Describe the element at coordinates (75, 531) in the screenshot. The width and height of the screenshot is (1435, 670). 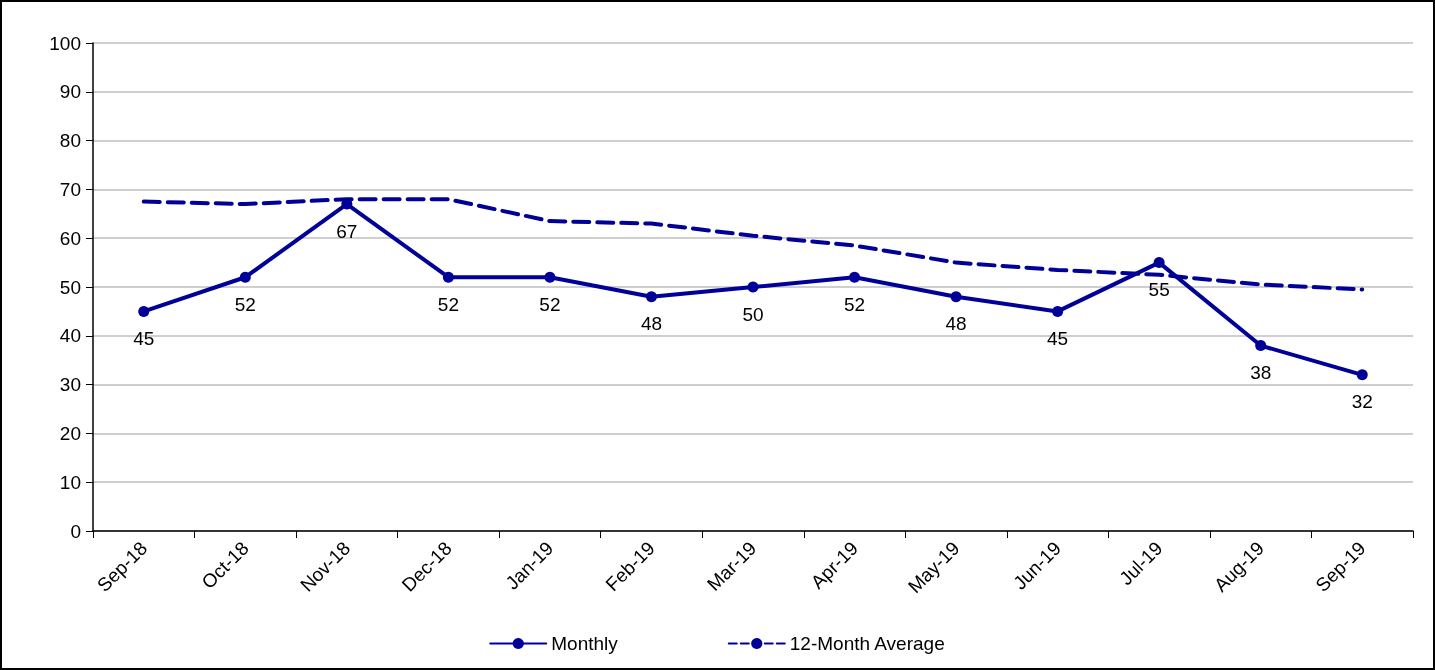
I see `y-tick-label: 0` at that location.